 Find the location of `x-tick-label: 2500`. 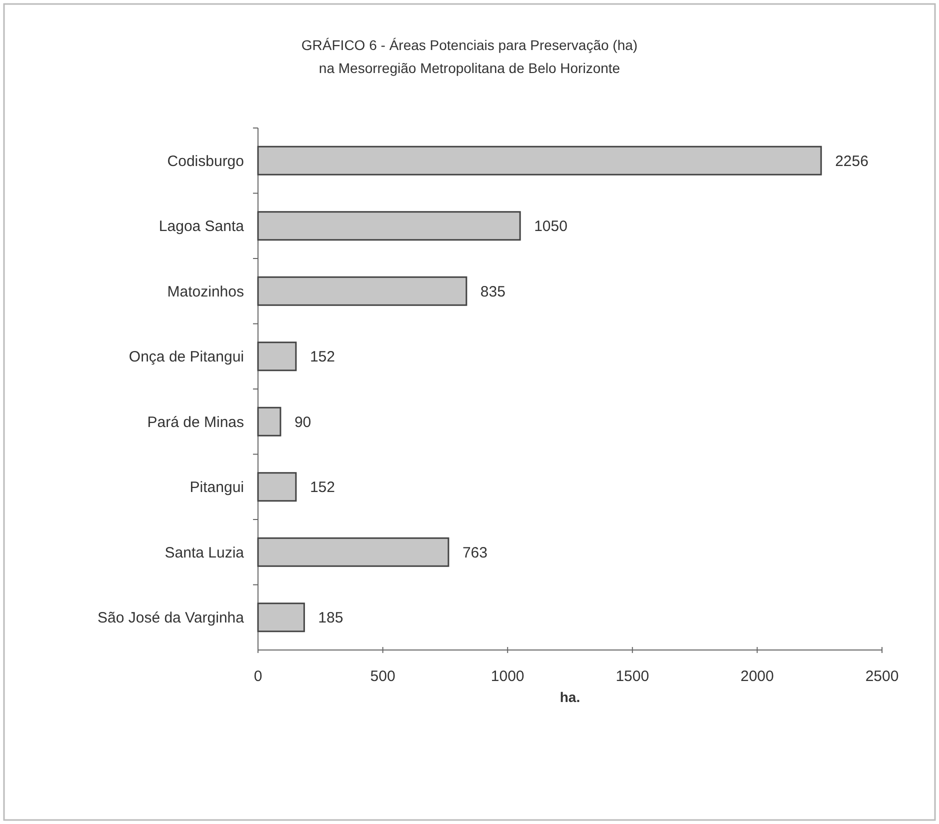

x-tick-label: 2500 is located at coordinates (882, 676).